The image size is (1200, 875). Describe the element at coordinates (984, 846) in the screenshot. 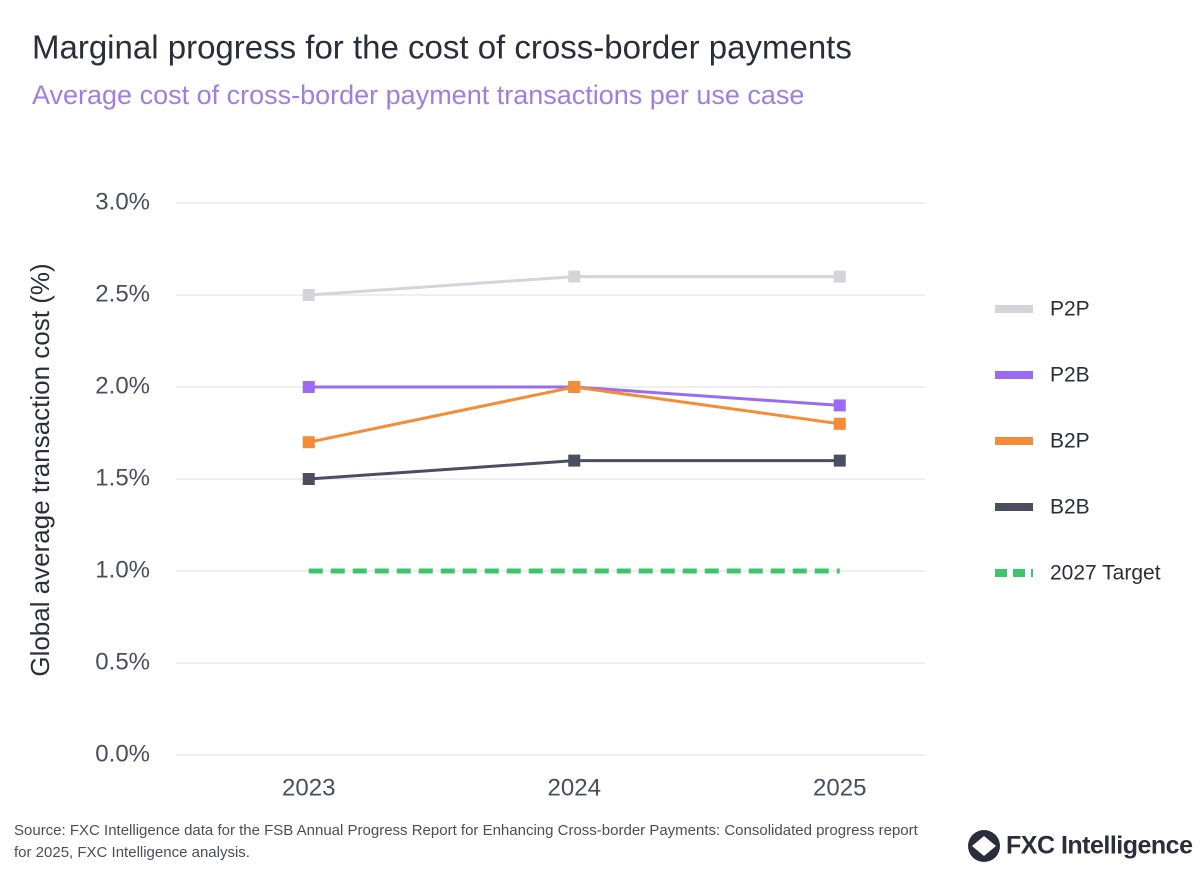

I see `logo-icon-mark` at that location.